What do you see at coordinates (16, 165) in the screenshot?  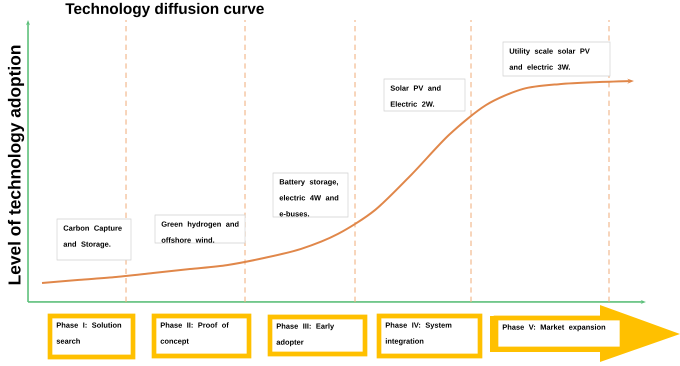 I see `y-axis-title: Level of technology adoption` at bounding box center [16, 165].